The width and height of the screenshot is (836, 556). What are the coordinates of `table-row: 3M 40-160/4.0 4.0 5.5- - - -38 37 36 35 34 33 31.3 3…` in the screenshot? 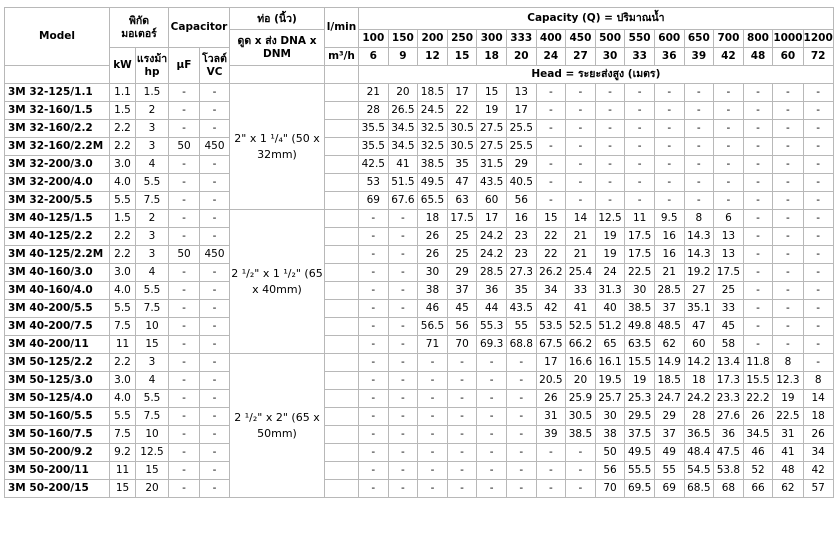 It's located at (419, 290).